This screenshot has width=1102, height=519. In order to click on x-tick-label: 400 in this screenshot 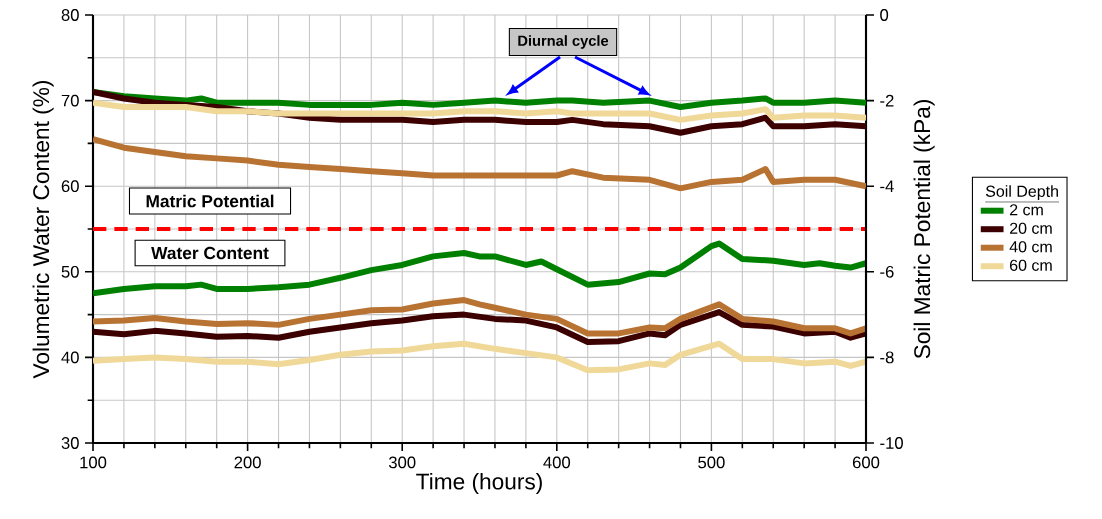, I will do `click(557, 462)`.